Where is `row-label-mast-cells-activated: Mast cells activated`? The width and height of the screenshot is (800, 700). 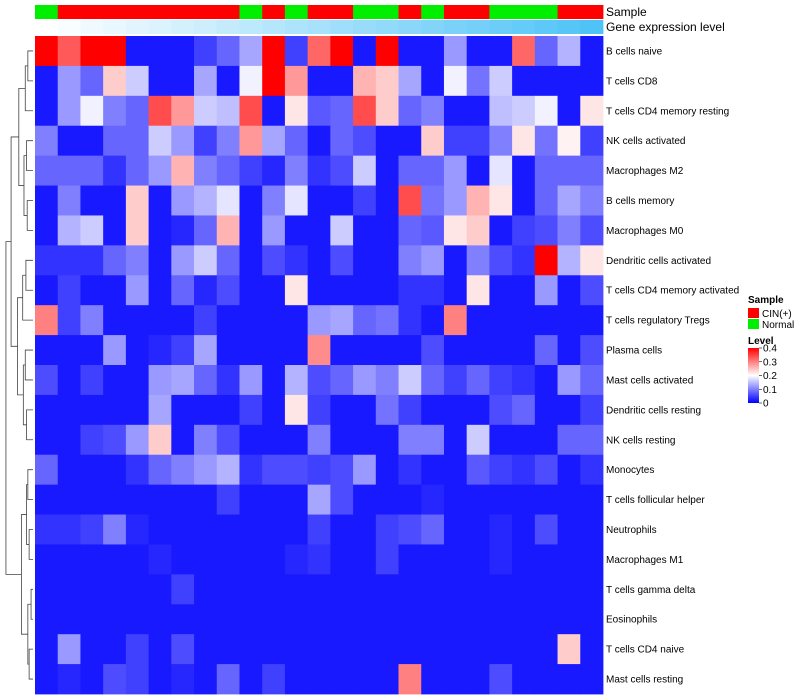
row-label-mast-cells-activated: Mast cells activated is located at coordinates (649, 380).